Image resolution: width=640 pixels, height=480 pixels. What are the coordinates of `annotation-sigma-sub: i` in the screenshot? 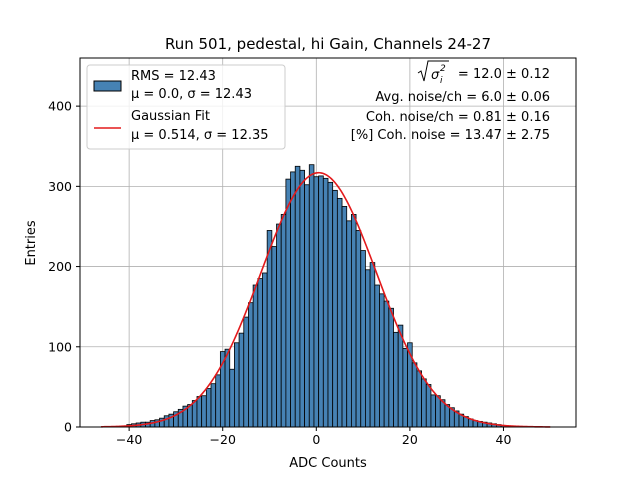 It's located at (441, 81).